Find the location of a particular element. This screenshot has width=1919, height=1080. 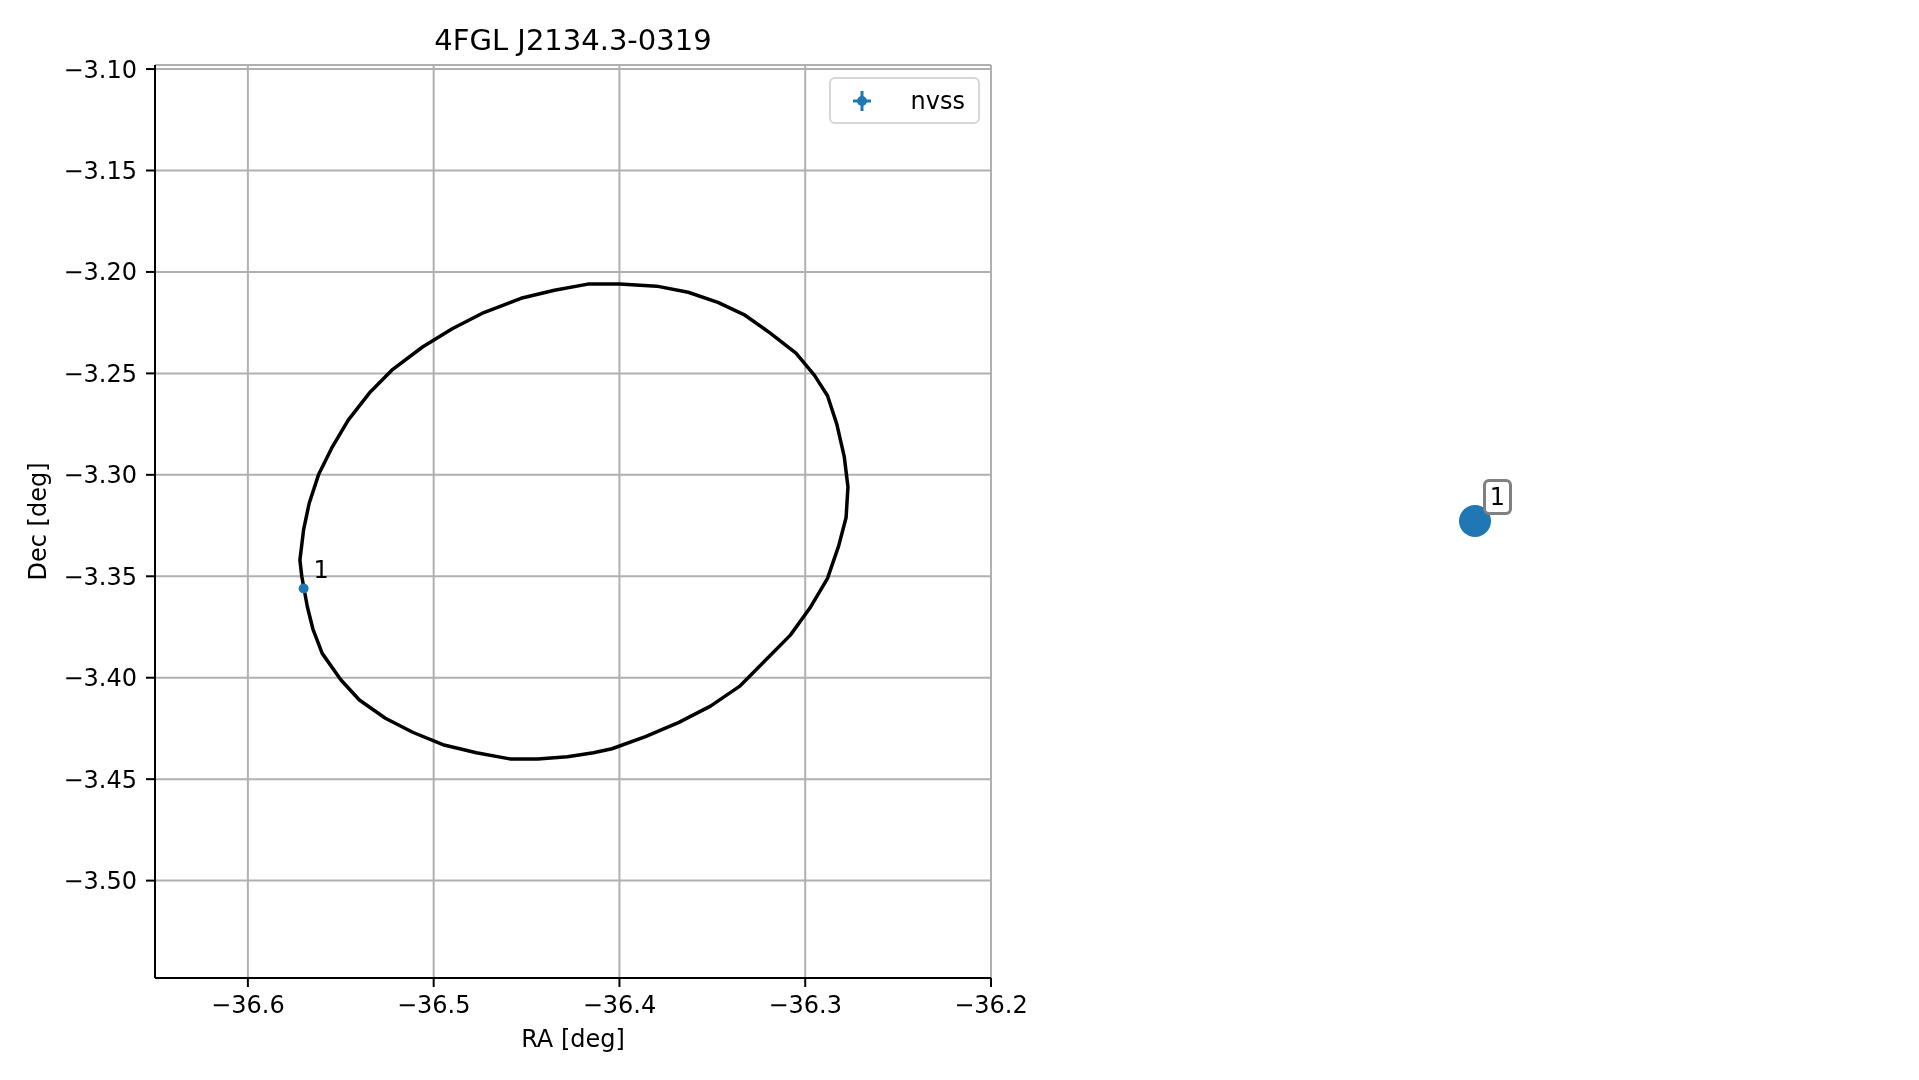

y-tick-label: −3.45 is located at coordinates (100, 779).